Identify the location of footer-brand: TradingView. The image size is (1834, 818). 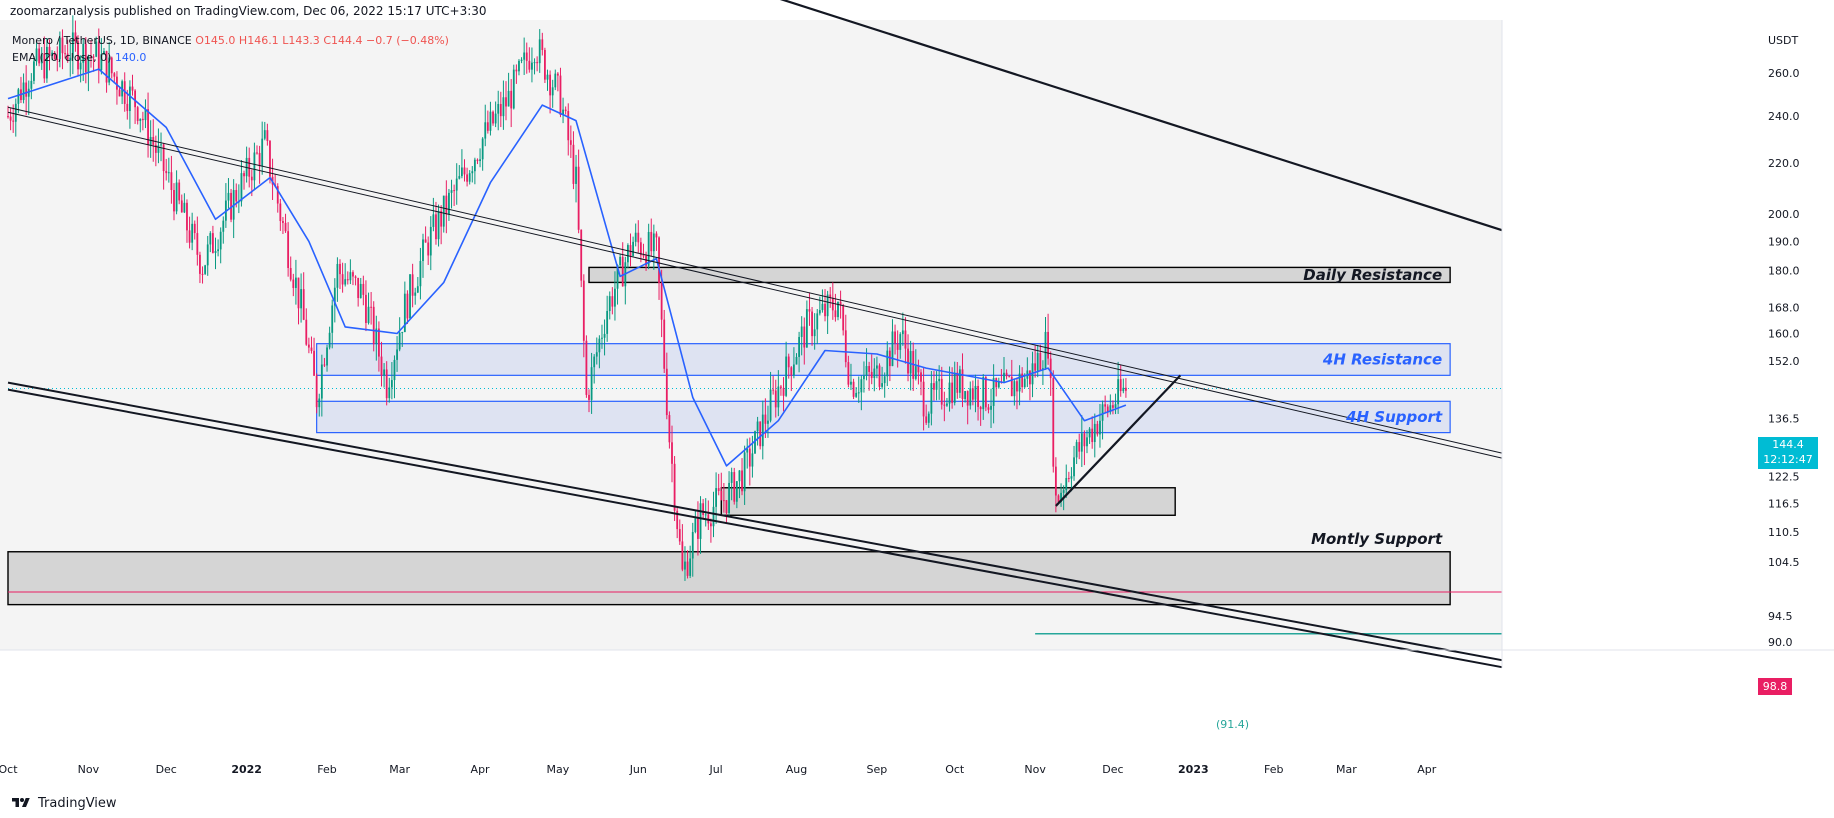
(77, 803).